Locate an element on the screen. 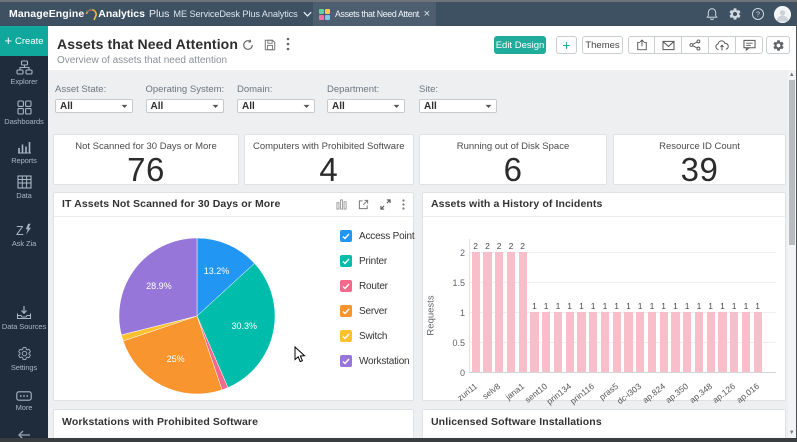 The width and height of the screenshot is (797, 442). scrollbar-up-arrow: ▲ is located at coordinates (791, 75).